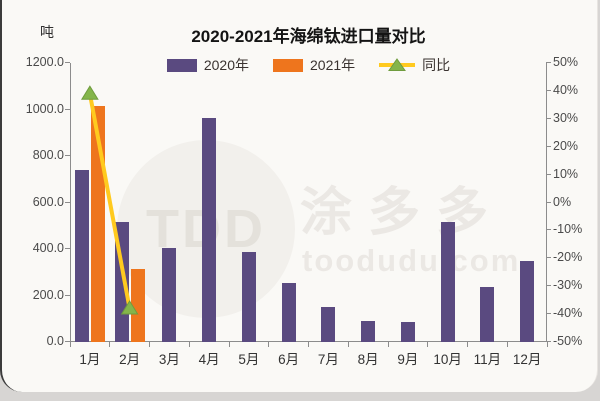 This screenshot has width=600, height=401. Describe the element at coordinates (397, 64) in the screenshot. I see `legend-line-marker-icon` at that location.